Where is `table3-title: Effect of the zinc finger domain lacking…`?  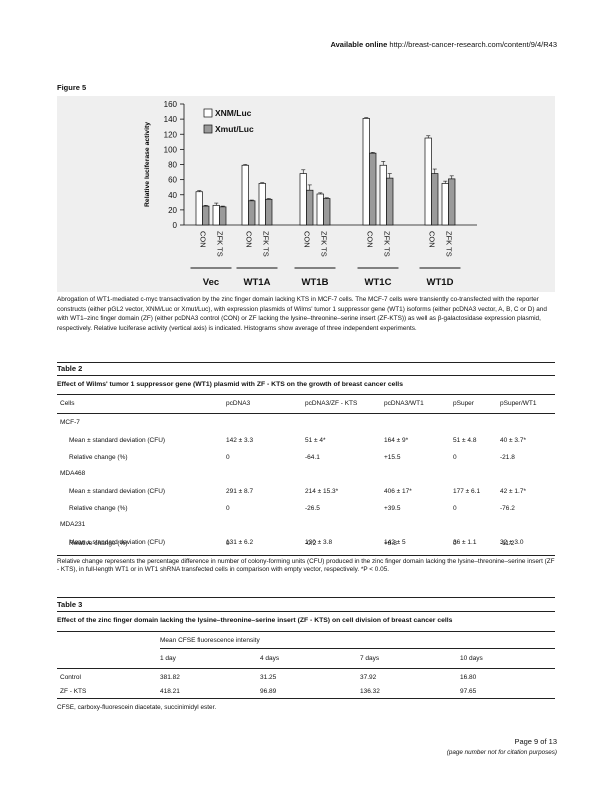
table3-title: Effect of the zinc finger domain lacking… is located at coordinates (255, 620).